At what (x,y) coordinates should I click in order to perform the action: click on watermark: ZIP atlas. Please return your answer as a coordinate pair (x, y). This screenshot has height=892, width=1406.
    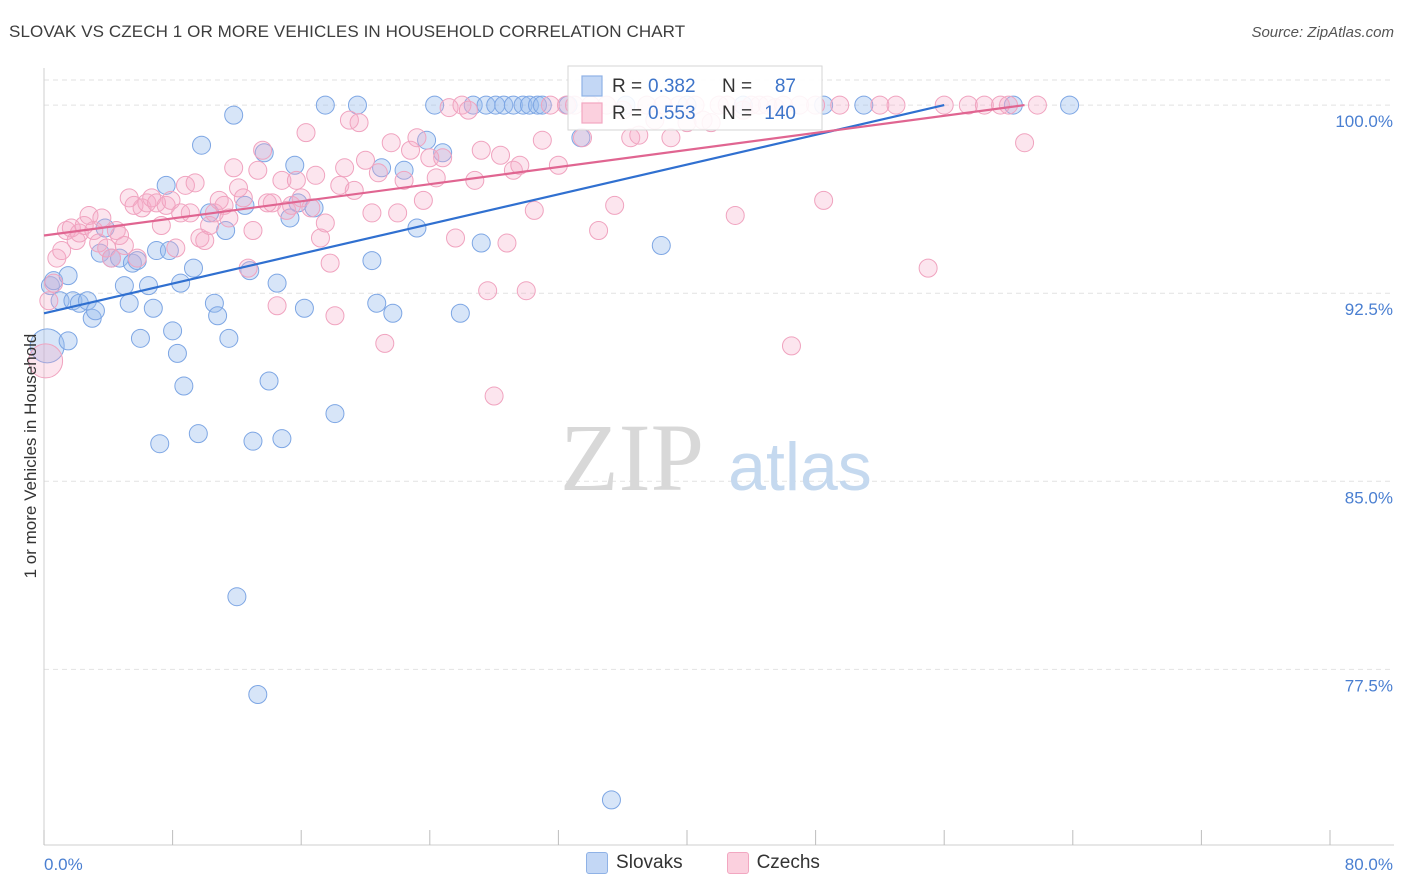
    Looking at the image, I should click on (716, 457).